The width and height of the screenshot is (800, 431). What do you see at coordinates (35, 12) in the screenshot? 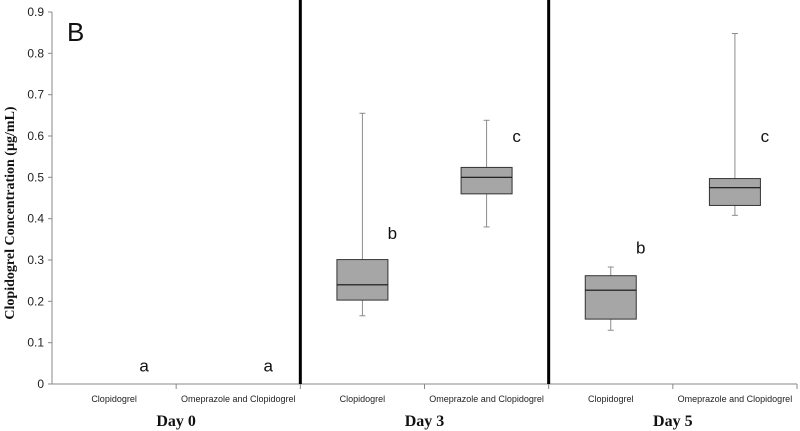
I see `y-tick-label: 0.9` at bounding box center [35, 12].